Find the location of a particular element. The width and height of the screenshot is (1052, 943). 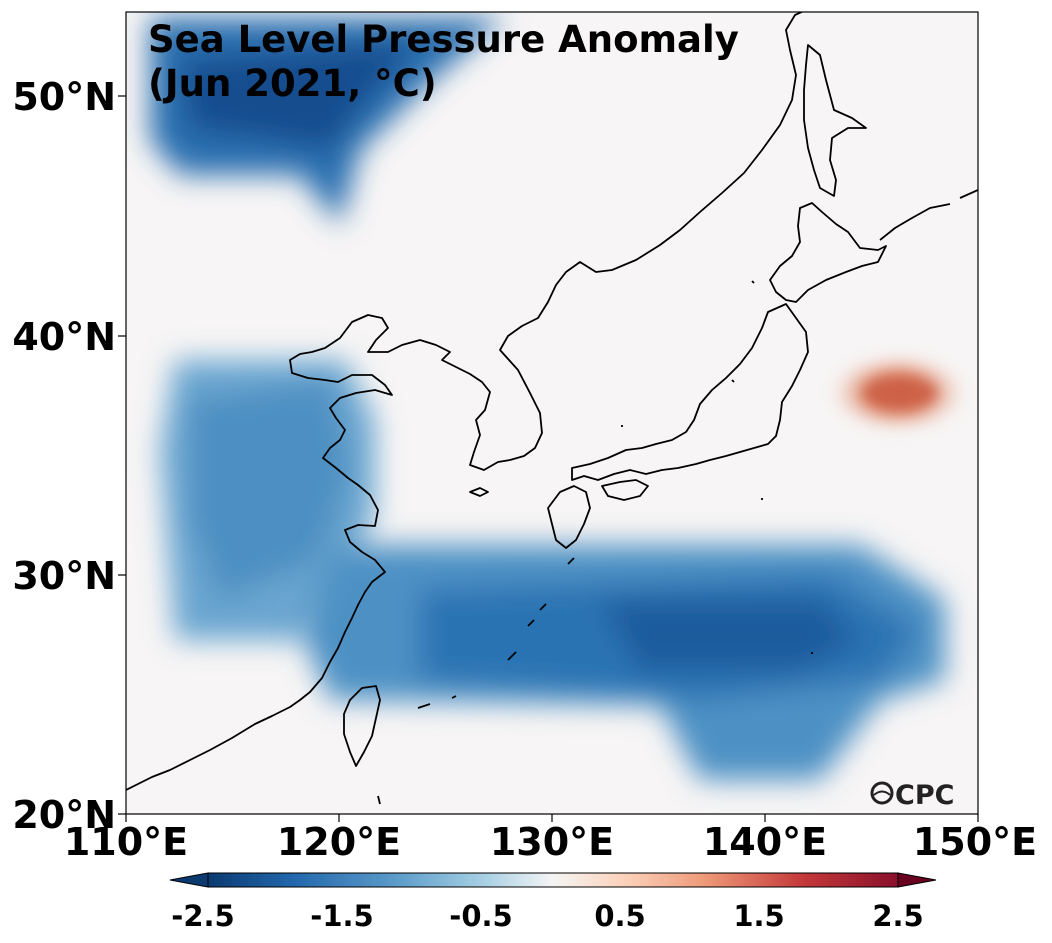

map-title-line1: Sea Level Pressure Anomaly is located at coordinates (443, 39).